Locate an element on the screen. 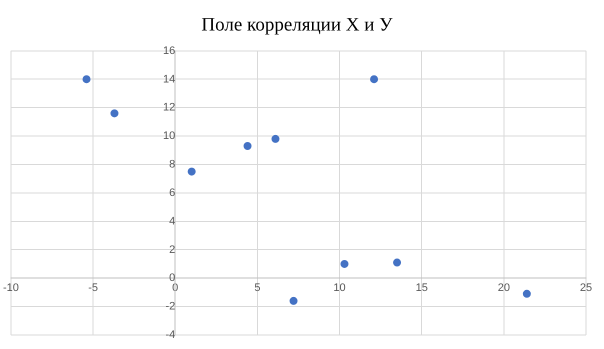  x-tick-label: 5 is located at coordinates (257, 288).